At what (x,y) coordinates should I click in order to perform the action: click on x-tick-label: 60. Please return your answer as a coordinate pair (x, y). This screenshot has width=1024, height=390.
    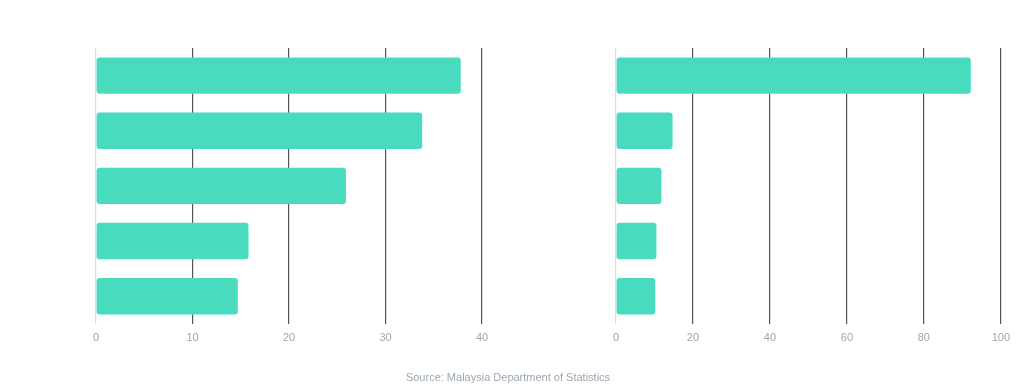
    Looking at the image, I should click on (847, 337).